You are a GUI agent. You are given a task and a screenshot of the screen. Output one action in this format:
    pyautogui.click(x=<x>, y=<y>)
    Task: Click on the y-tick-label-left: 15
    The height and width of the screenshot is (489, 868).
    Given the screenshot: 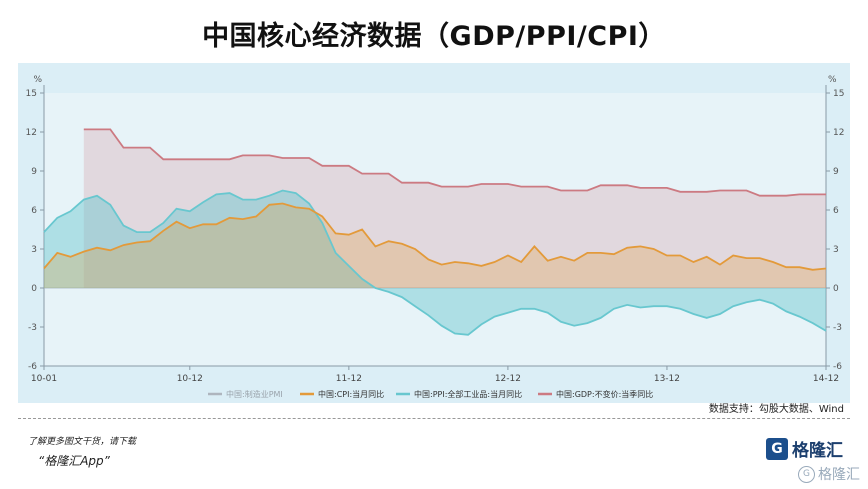 What is the action you would take?
    pyautogui.click(x=31, y=94)
    